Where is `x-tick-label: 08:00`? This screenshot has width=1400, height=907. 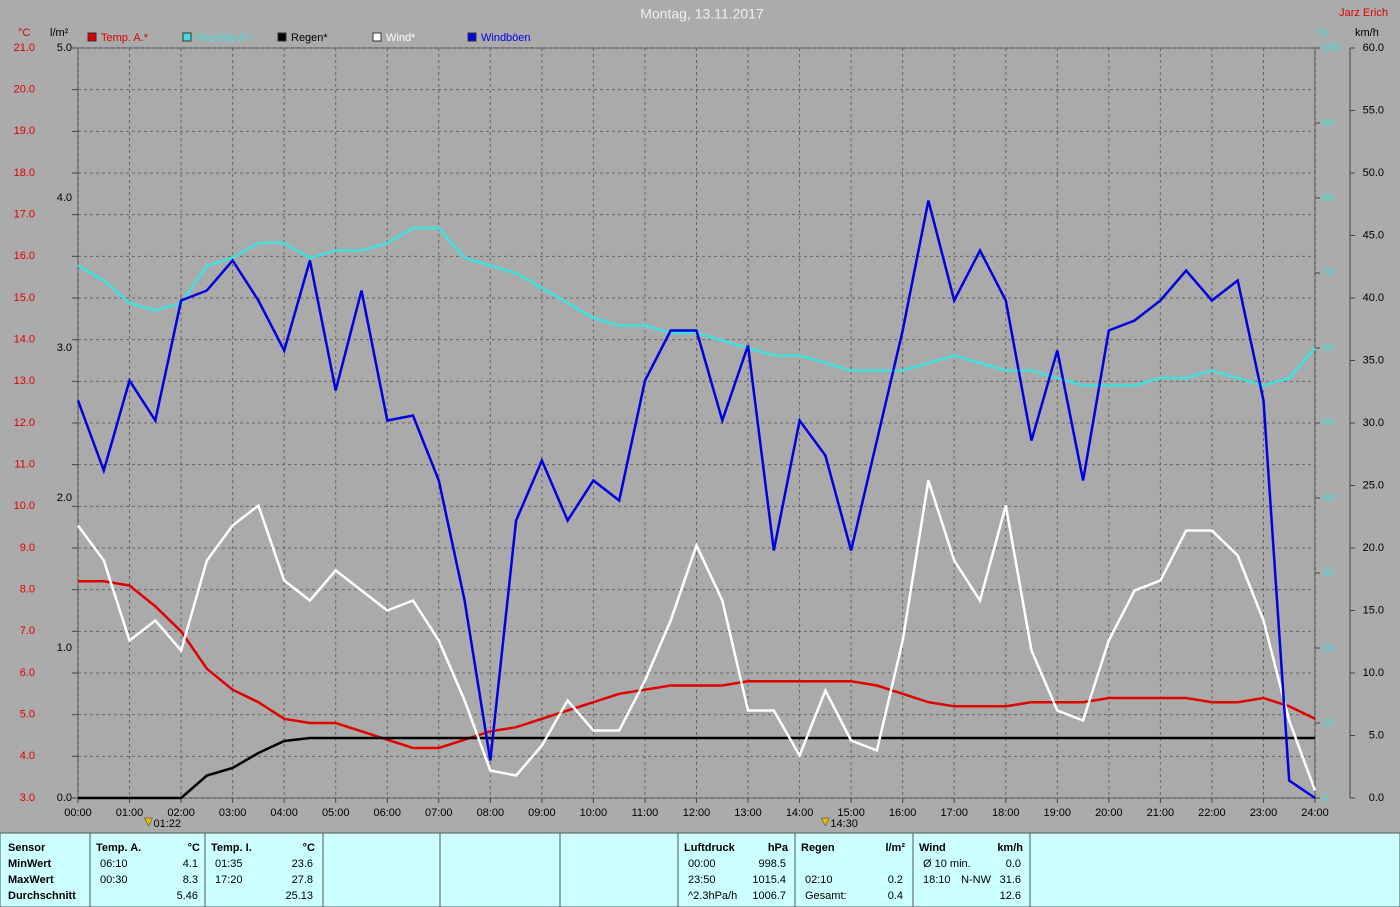
x-tick-label: 08:00 is located at coordinates (491, 813).